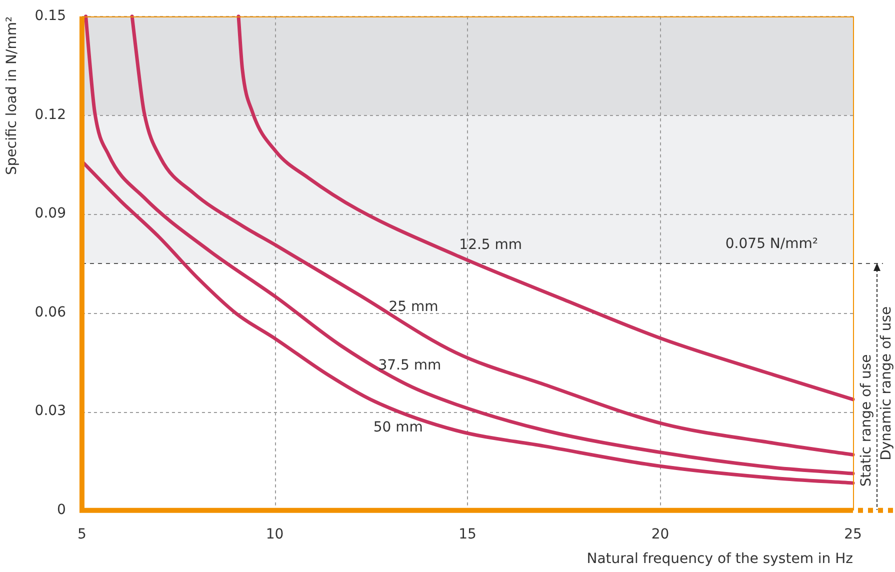 Image resolution: width=895 pixels, height=572 pixels. Describe the element at coordinates (853, 534) in the screenshot. I see `x-tick-label: 25` at that location.